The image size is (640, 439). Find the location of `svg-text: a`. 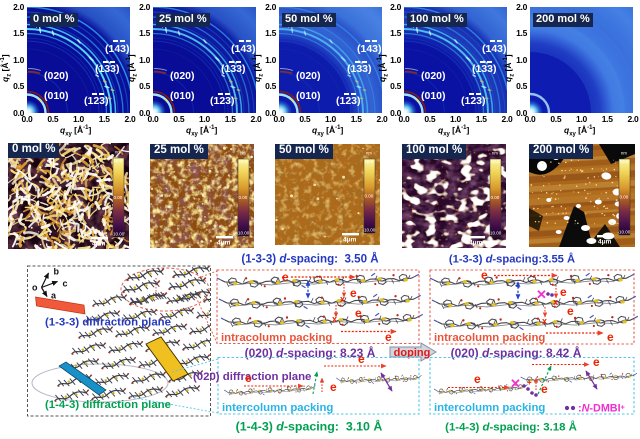

svg-text: a is located at coordinates (54, 296).